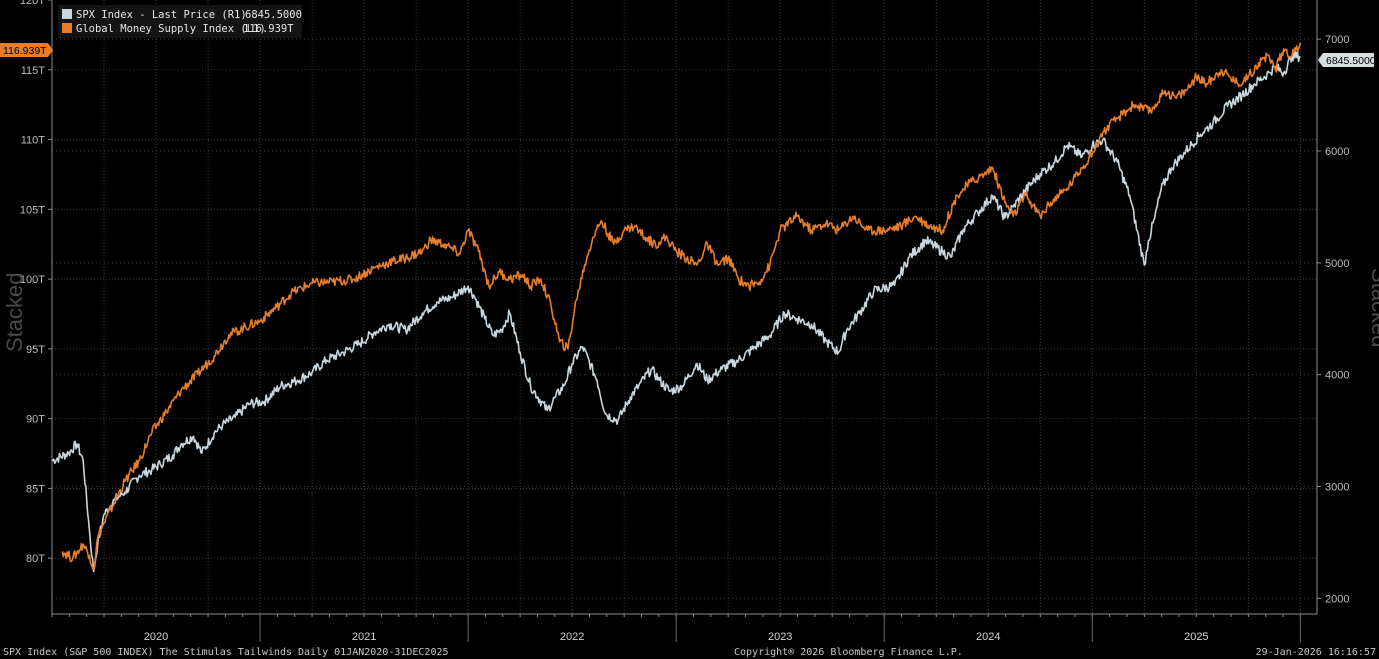  I want to click on left-axis-ticks: 80T 85T 90T 95T 100T 105T 110T 115T 120T, so click(36, 282).